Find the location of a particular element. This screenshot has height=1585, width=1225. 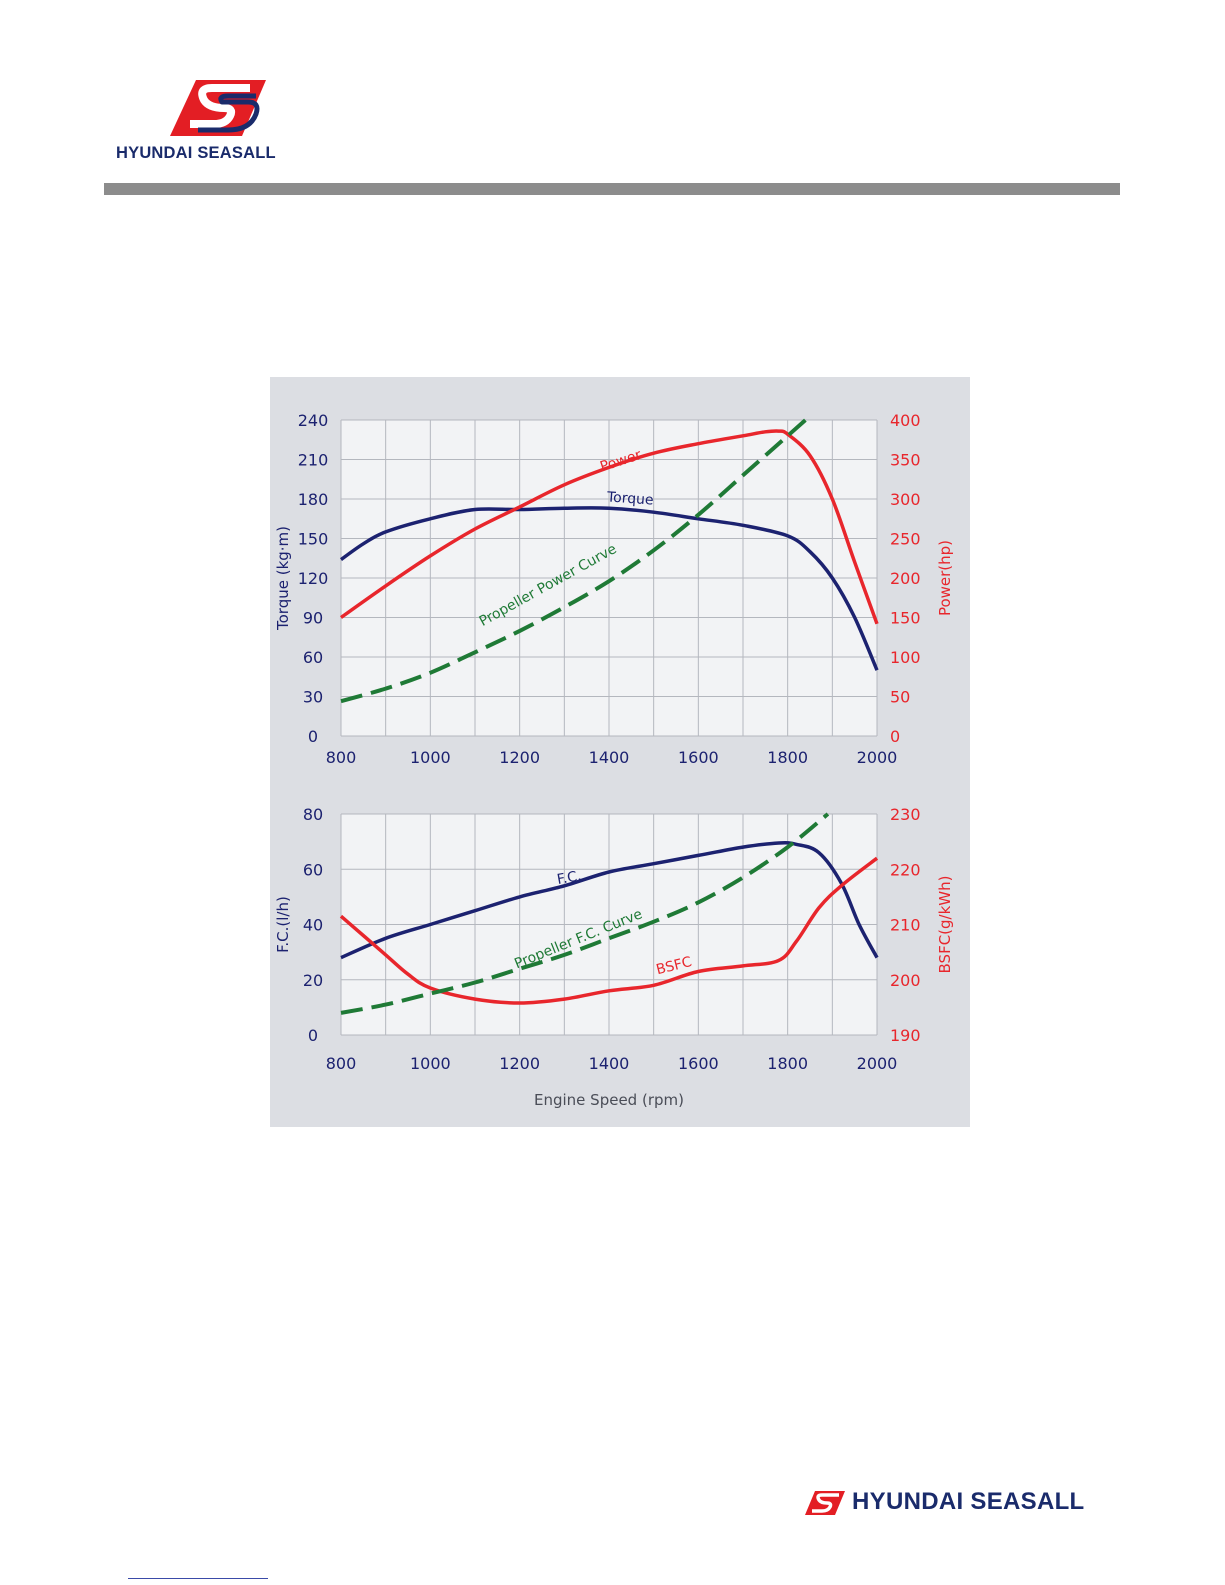

chart-1-y-tick-label: 60 is located at coordinates (313, 657).